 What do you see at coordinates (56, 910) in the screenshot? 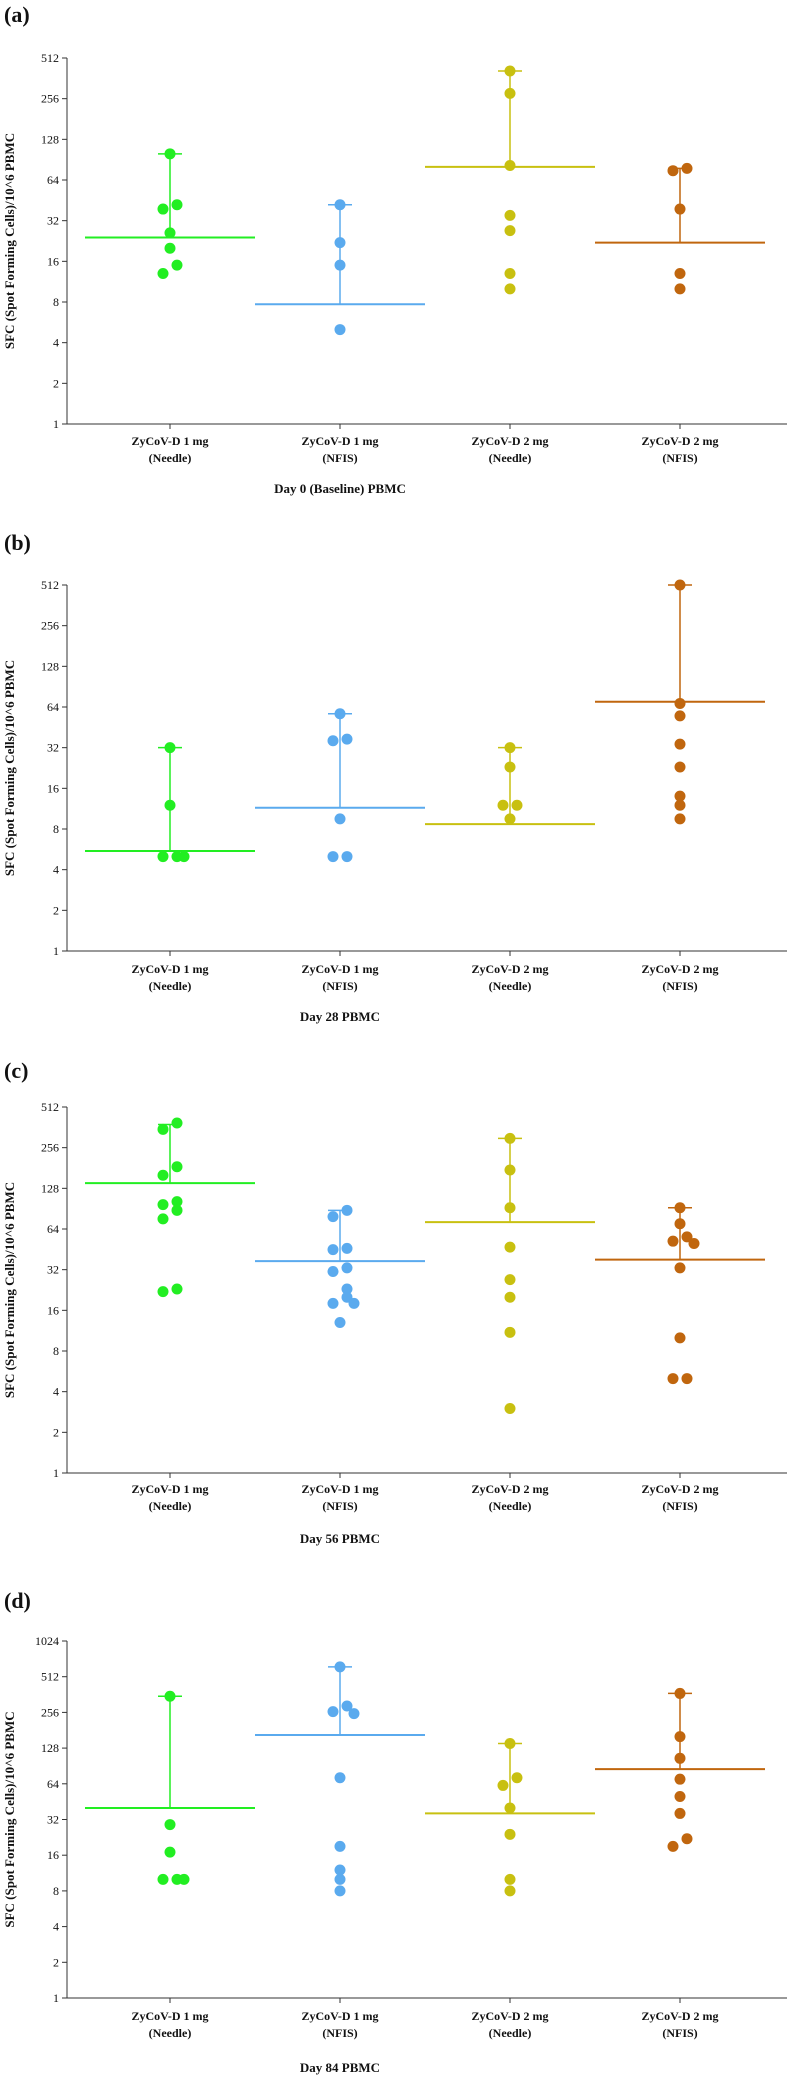
I see `y-tick-label: 2` at bounding box center [56, 910].